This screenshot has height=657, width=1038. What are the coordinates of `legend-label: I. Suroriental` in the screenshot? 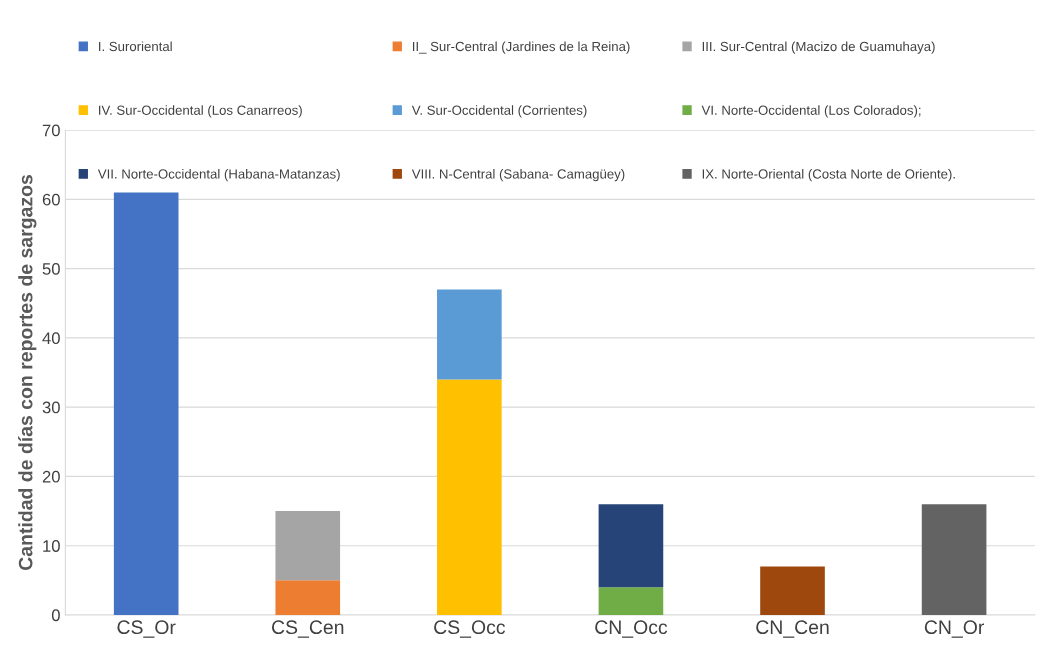 It's located at (135, 46).